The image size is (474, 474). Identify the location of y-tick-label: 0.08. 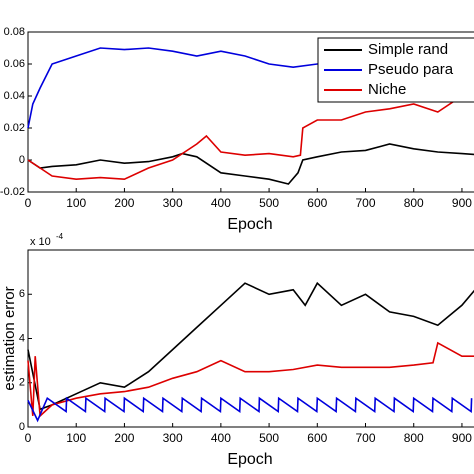
(14, 32).